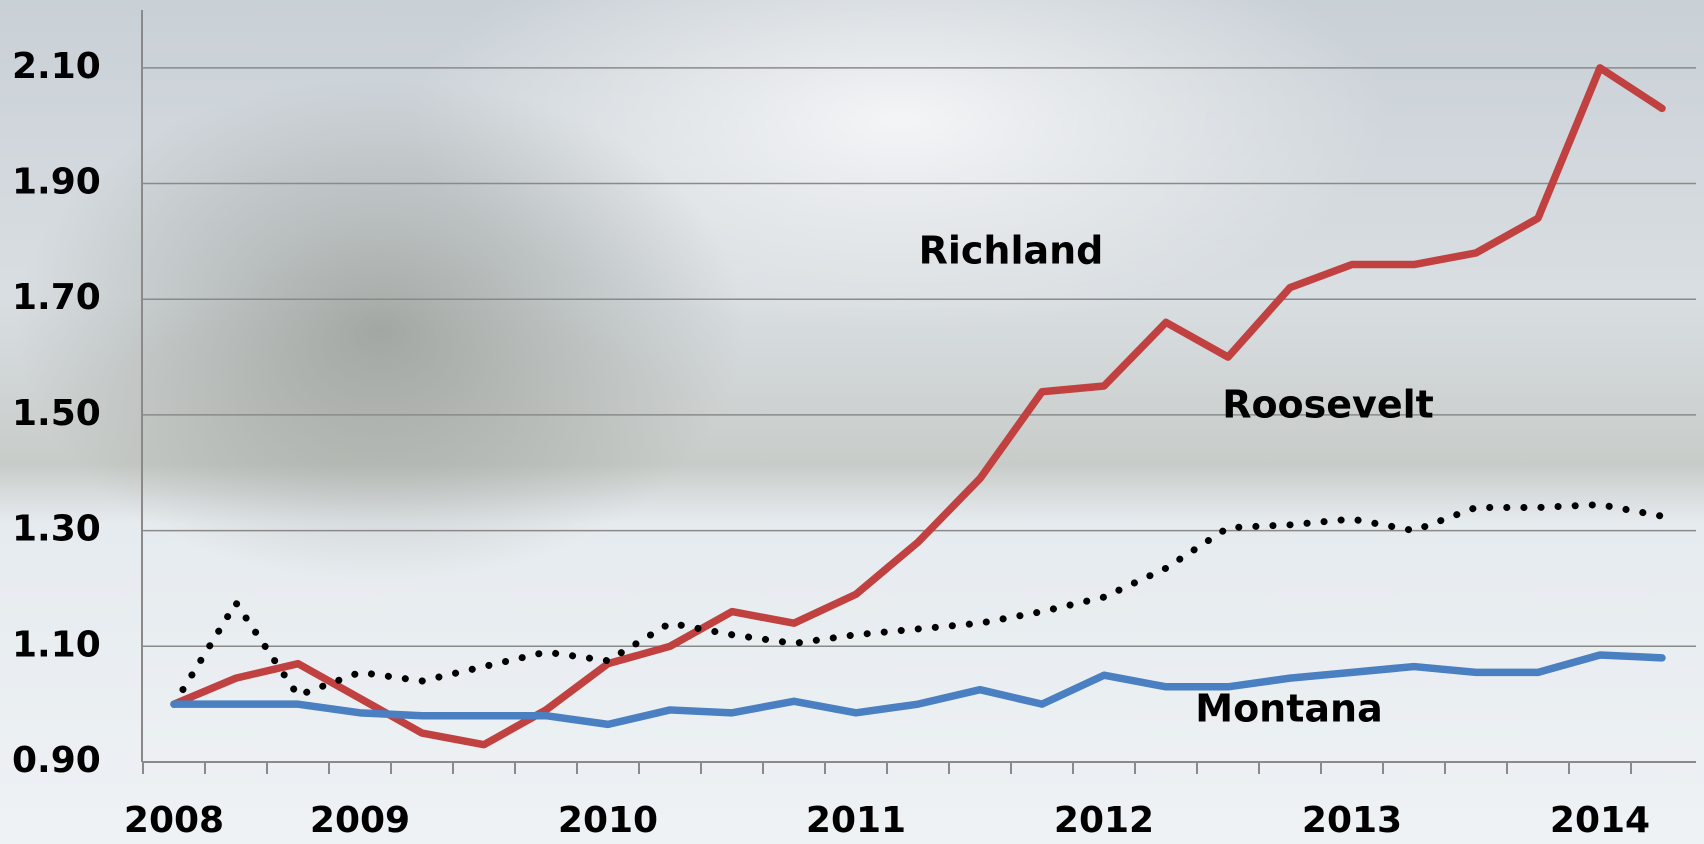 The image size is (1704, 844). What do you see at coordinates (56, 644) in the screenshot?
I see `y-tick-label: 1.10` at bounding box center [56, 644].